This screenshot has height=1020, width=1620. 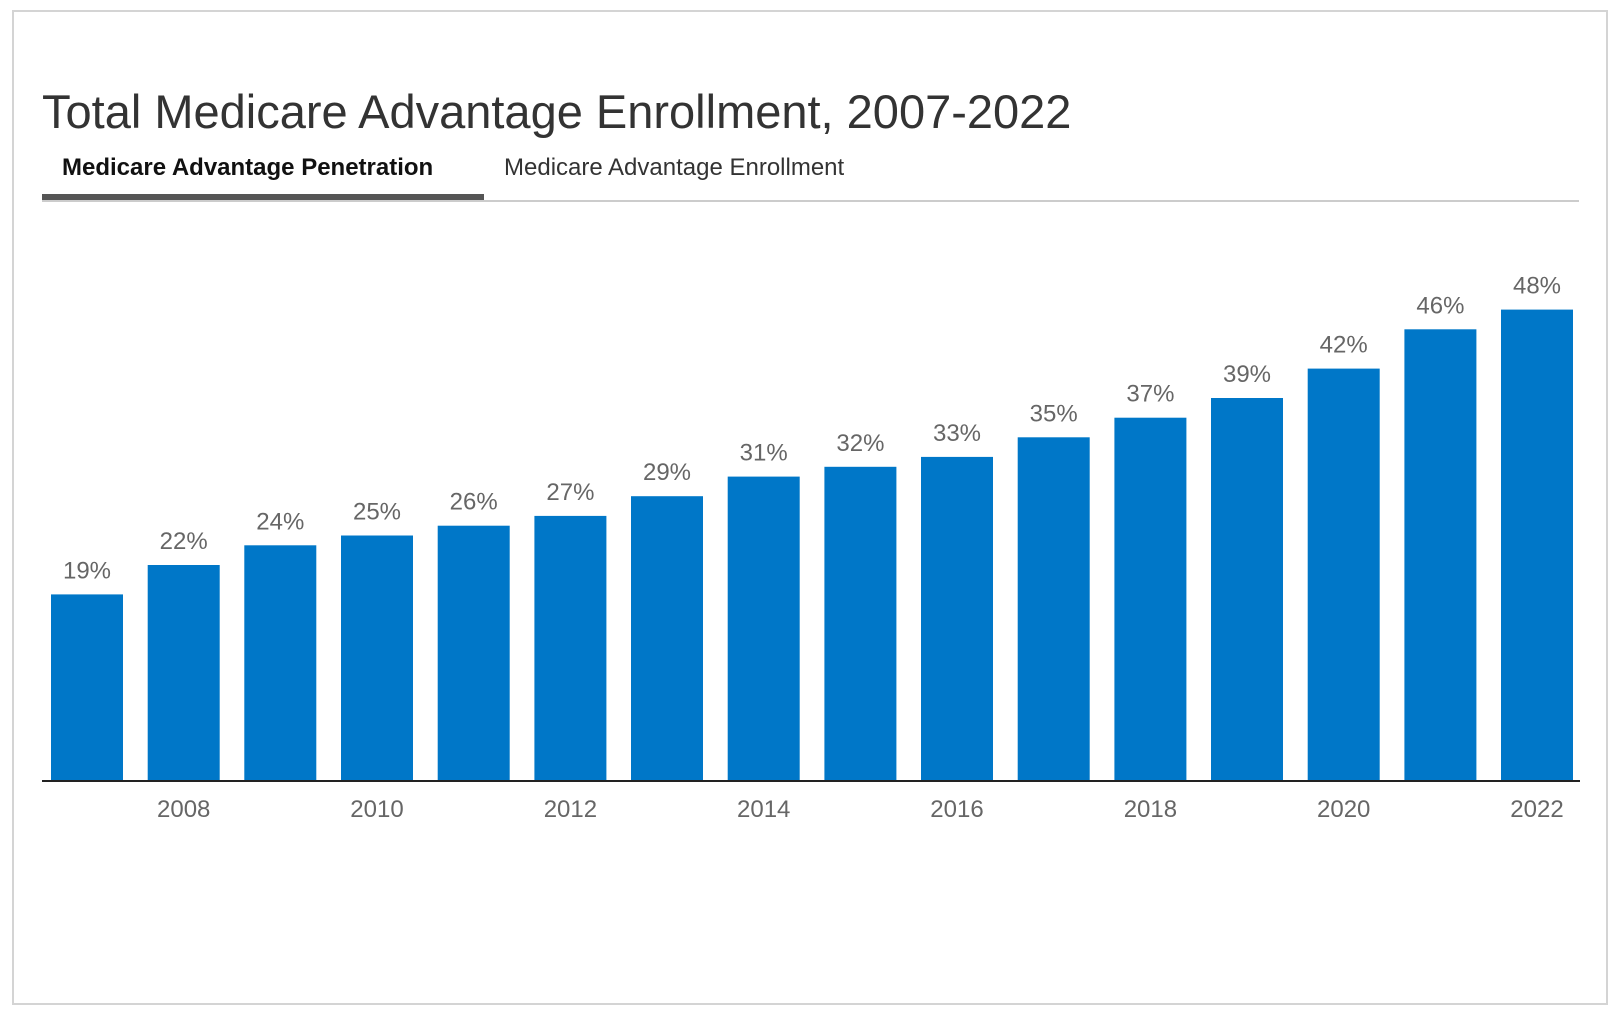 I want to click on x-tick-label-2016: 2016, so click(x=956, y=809).